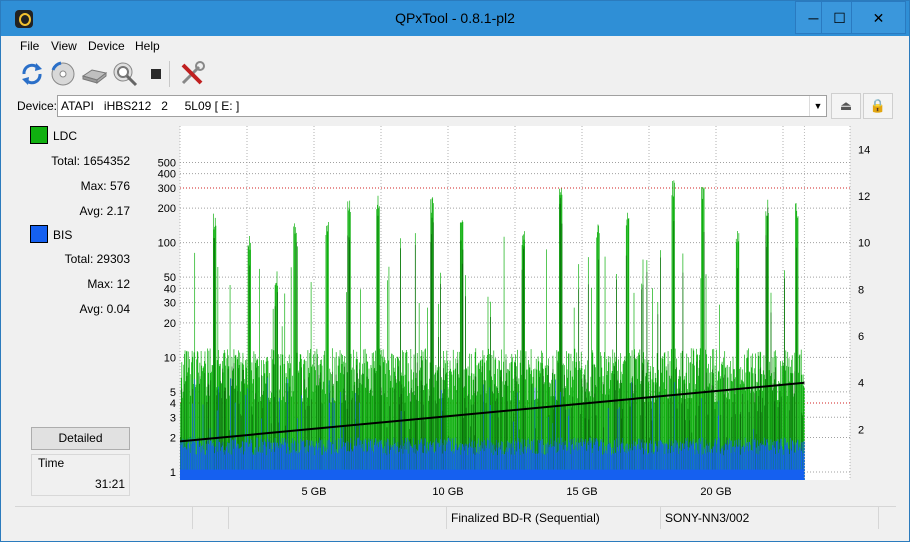 The image size is (910, 542). I want to click on close-button: ✕, so click(878, 17).